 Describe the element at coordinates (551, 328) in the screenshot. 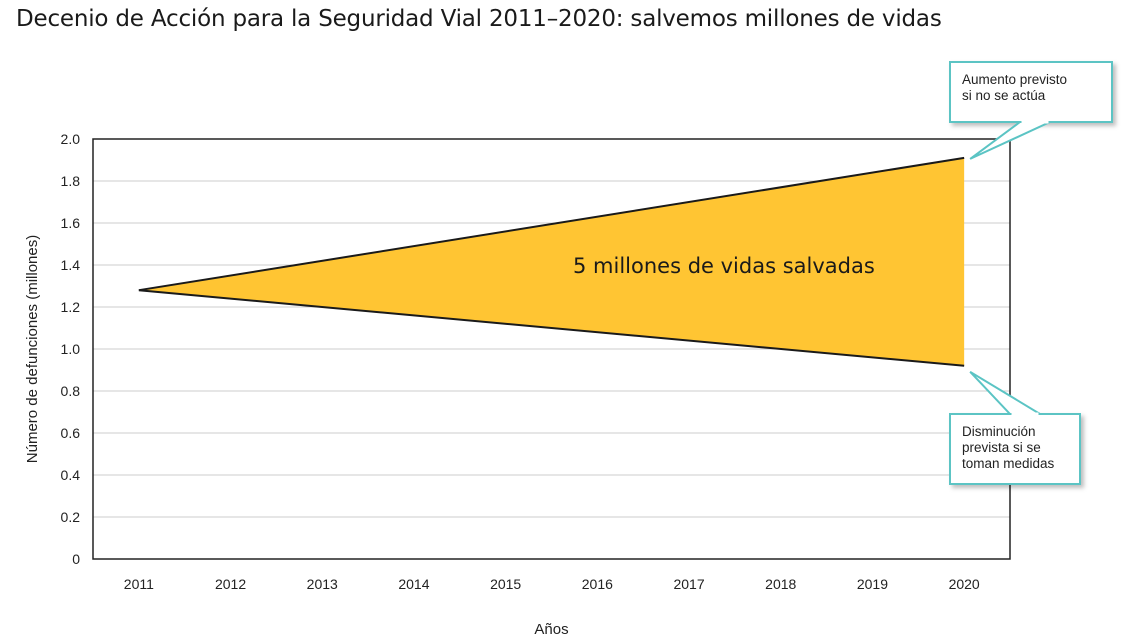

I see `series-line-decrease` at that location.